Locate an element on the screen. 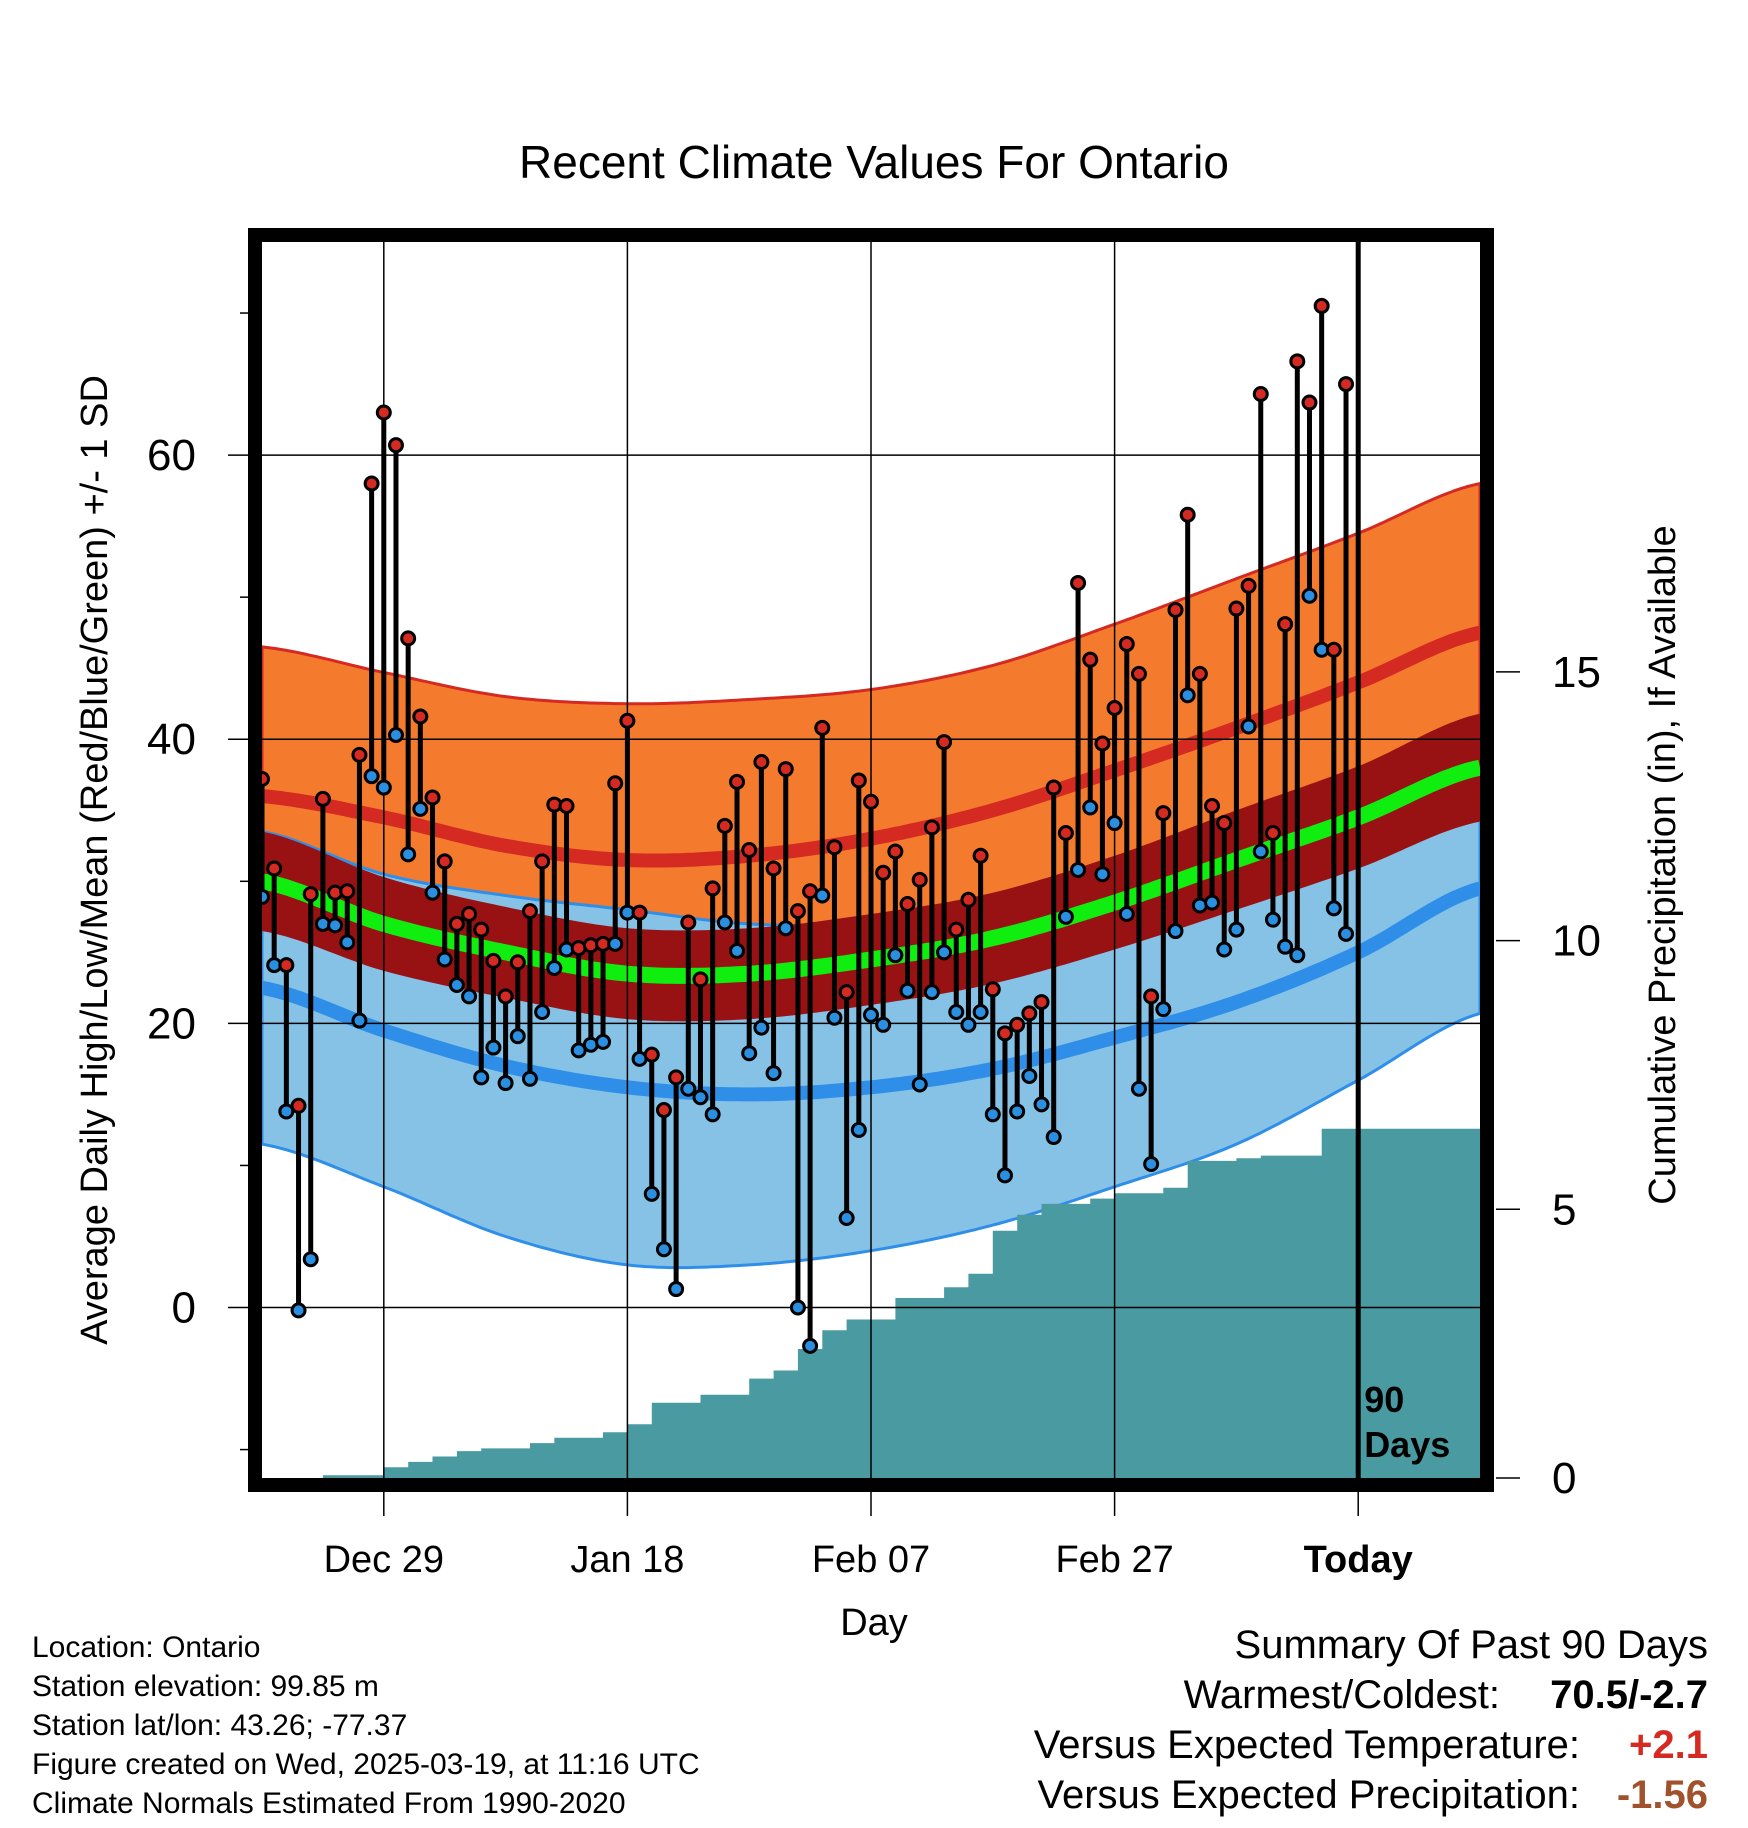 The image size is (1748, 1828). summary-title-row: Summary Of Past 90 Days is located at coordinates (1298, 1645).